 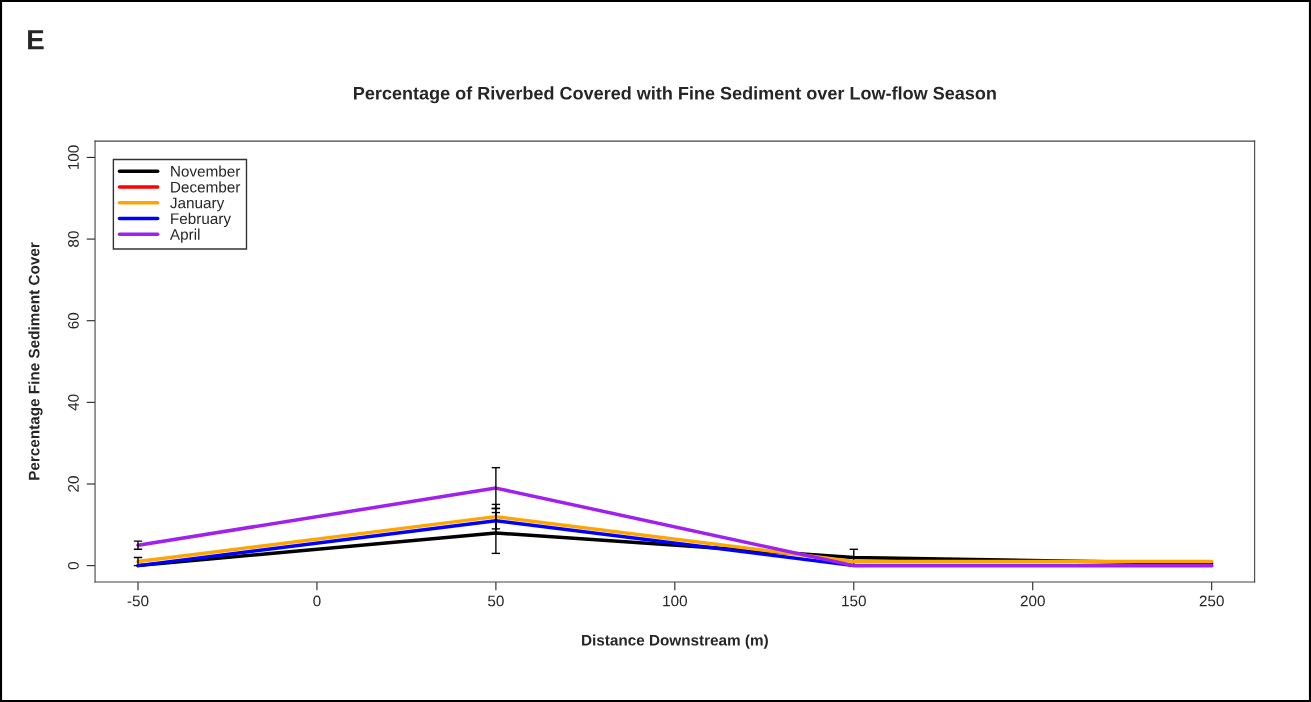 I want to click on y-tick-label: 20, so click(x=73, y=484).